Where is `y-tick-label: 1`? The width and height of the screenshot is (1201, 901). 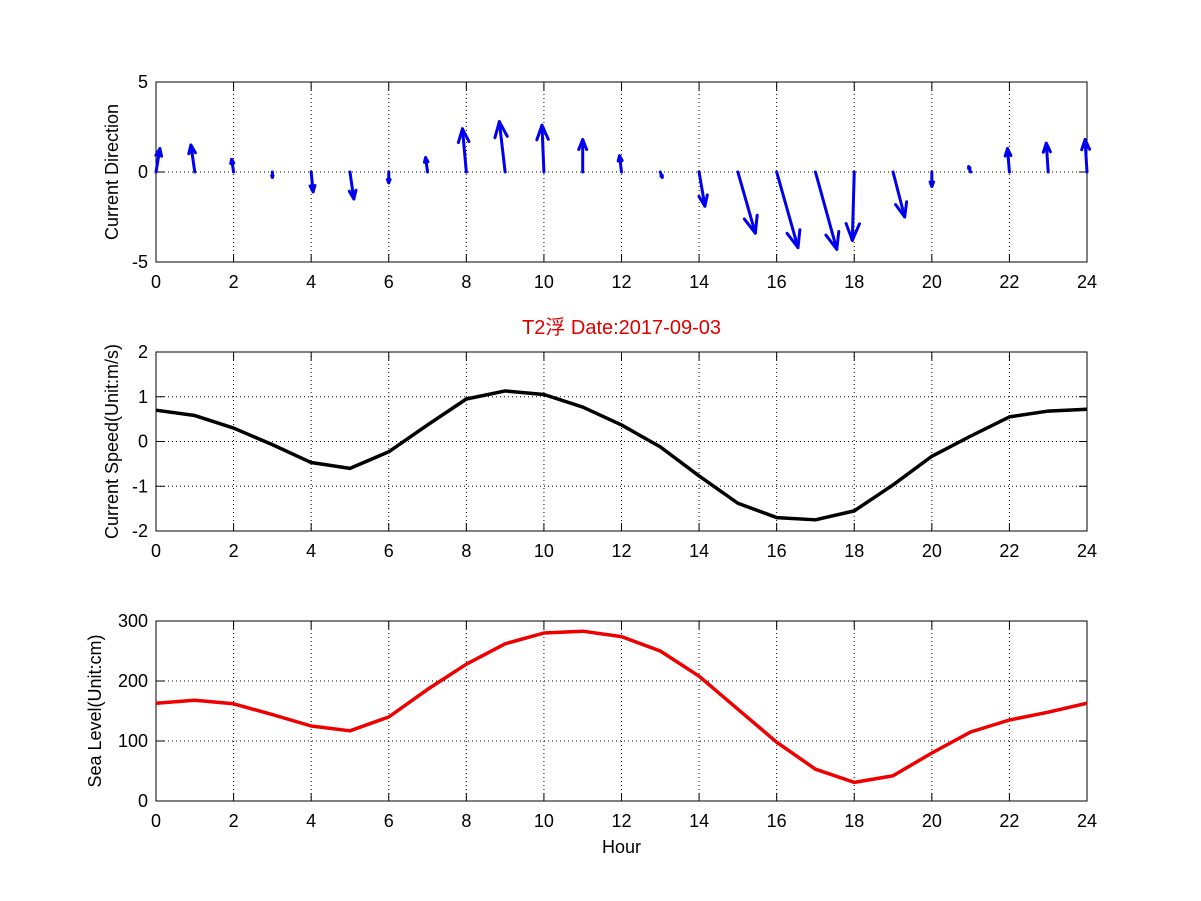 y-tick-label: 1 is located at coordinates (143, 397).